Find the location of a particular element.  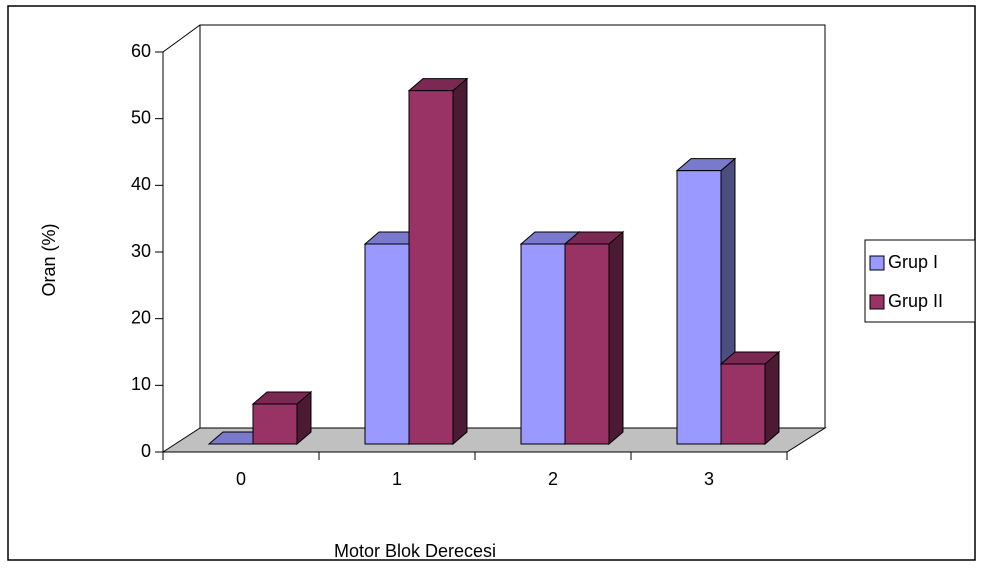

legend-label: Grup I is located at coordinates (913, 262).